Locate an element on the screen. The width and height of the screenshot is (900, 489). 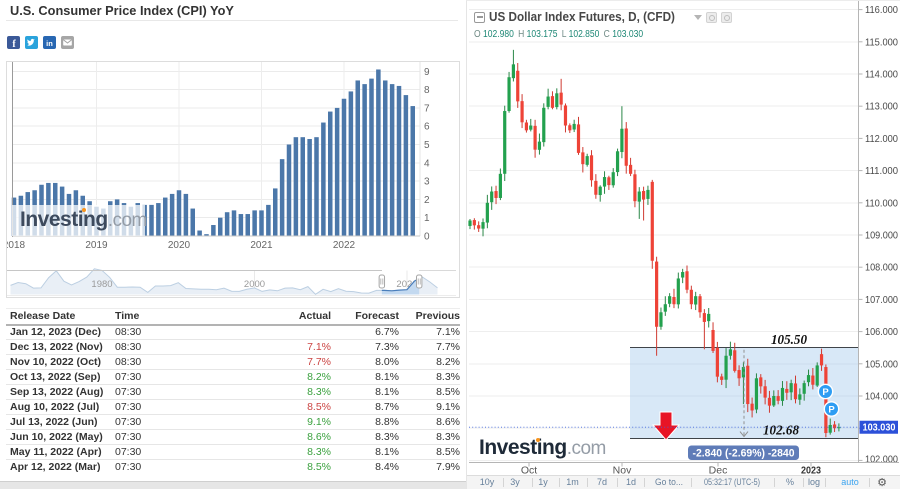
svg-text: 1 is located at coordinates (427, 218).